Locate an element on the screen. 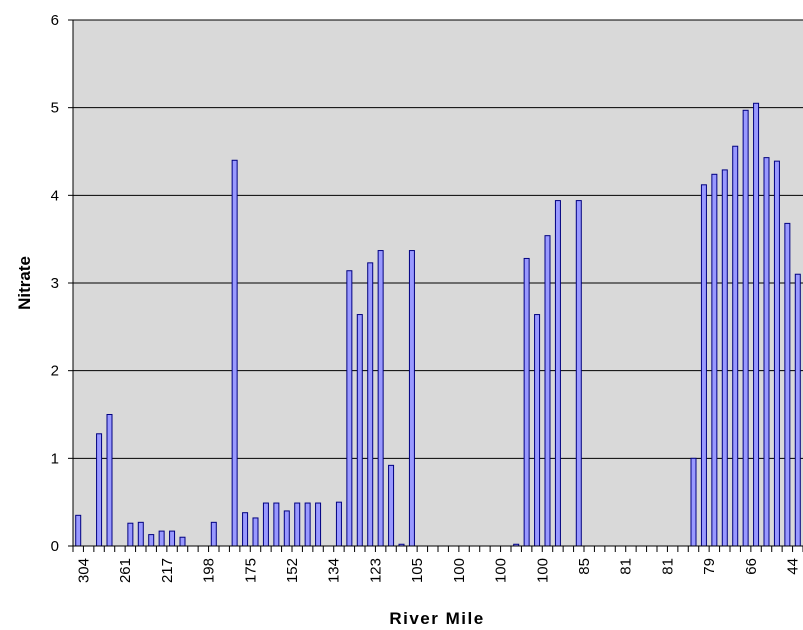 The height and width of the screenshot is (630, 803). x-tick-label: 79 is located at coordinates (709, 566).